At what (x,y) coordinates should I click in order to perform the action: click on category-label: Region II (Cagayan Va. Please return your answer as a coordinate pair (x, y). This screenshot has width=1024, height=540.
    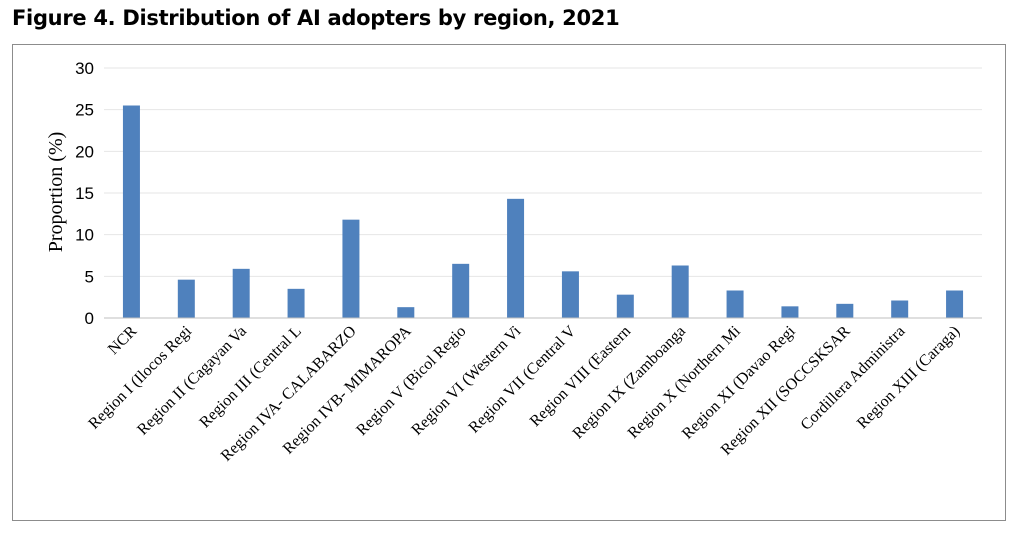
    Looking at the image, I should click on (192, 381).